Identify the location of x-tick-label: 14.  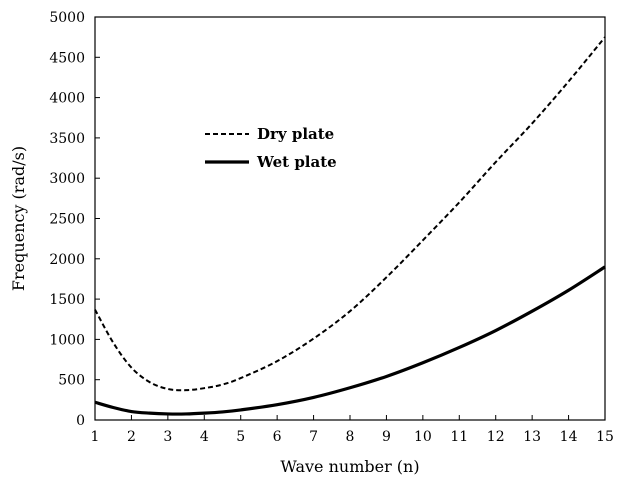
(569, 437).